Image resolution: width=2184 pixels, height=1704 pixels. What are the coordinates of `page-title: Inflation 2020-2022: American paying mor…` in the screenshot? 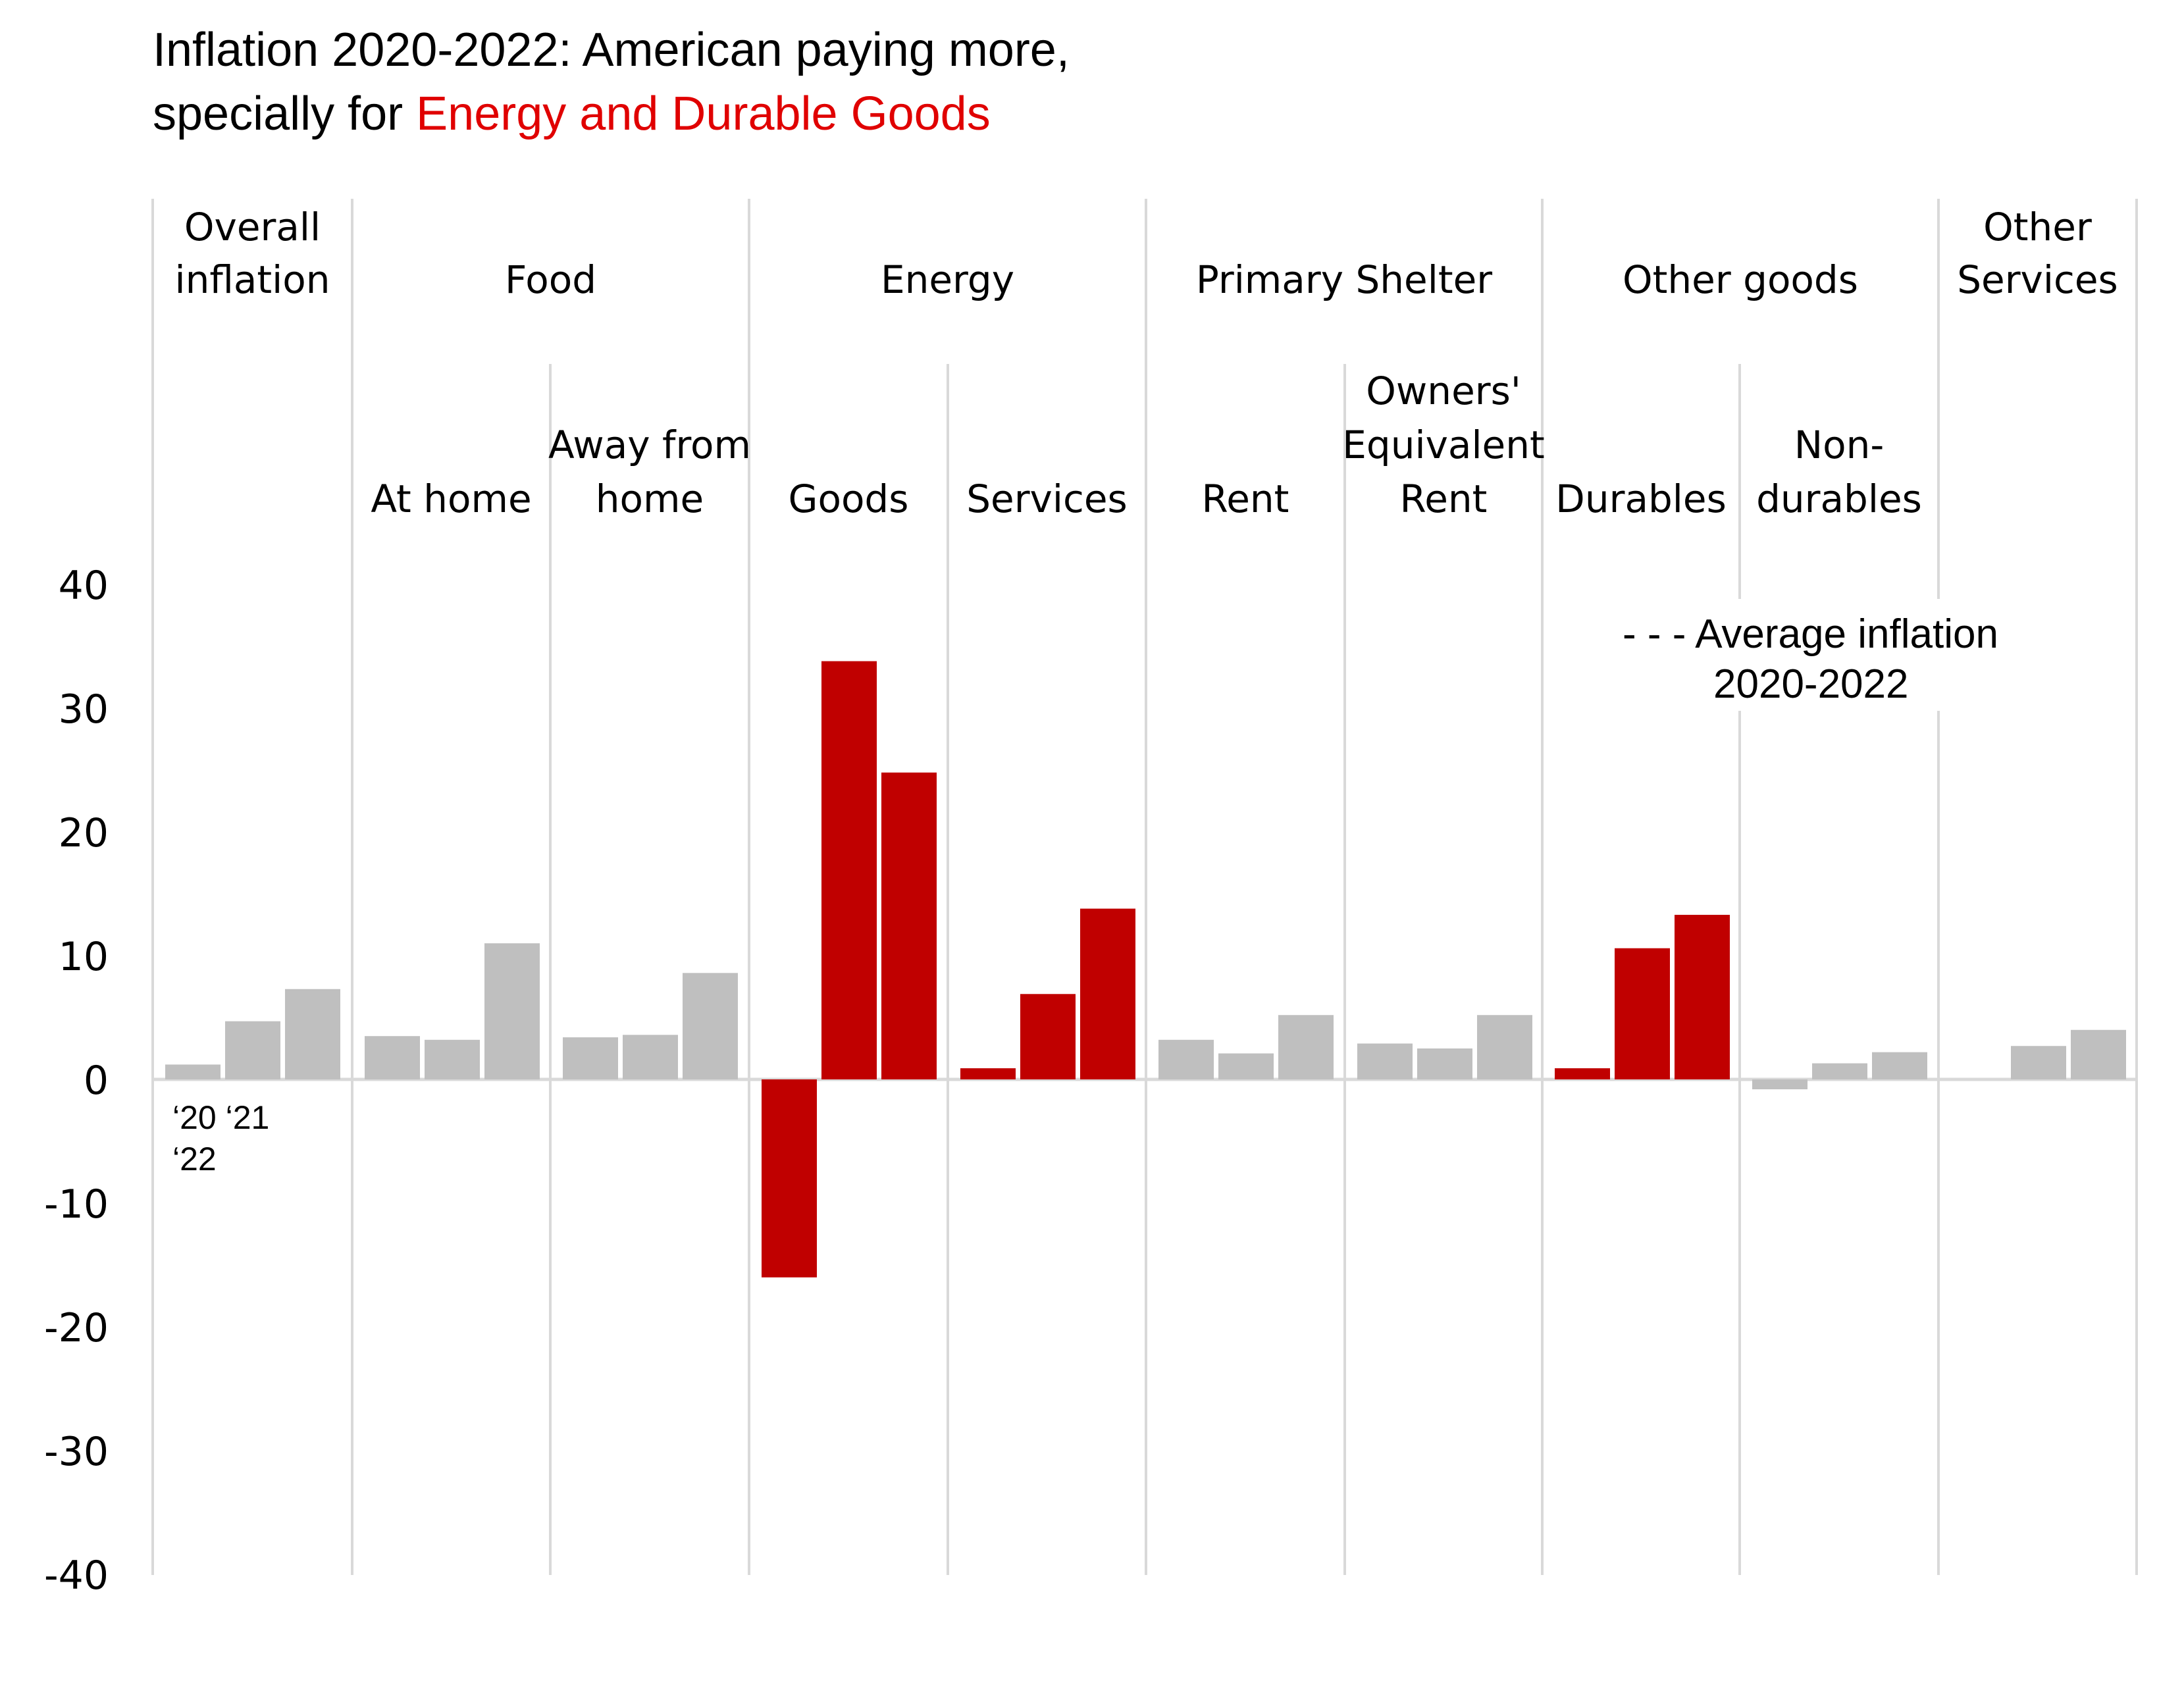 It's located at (611, 82).